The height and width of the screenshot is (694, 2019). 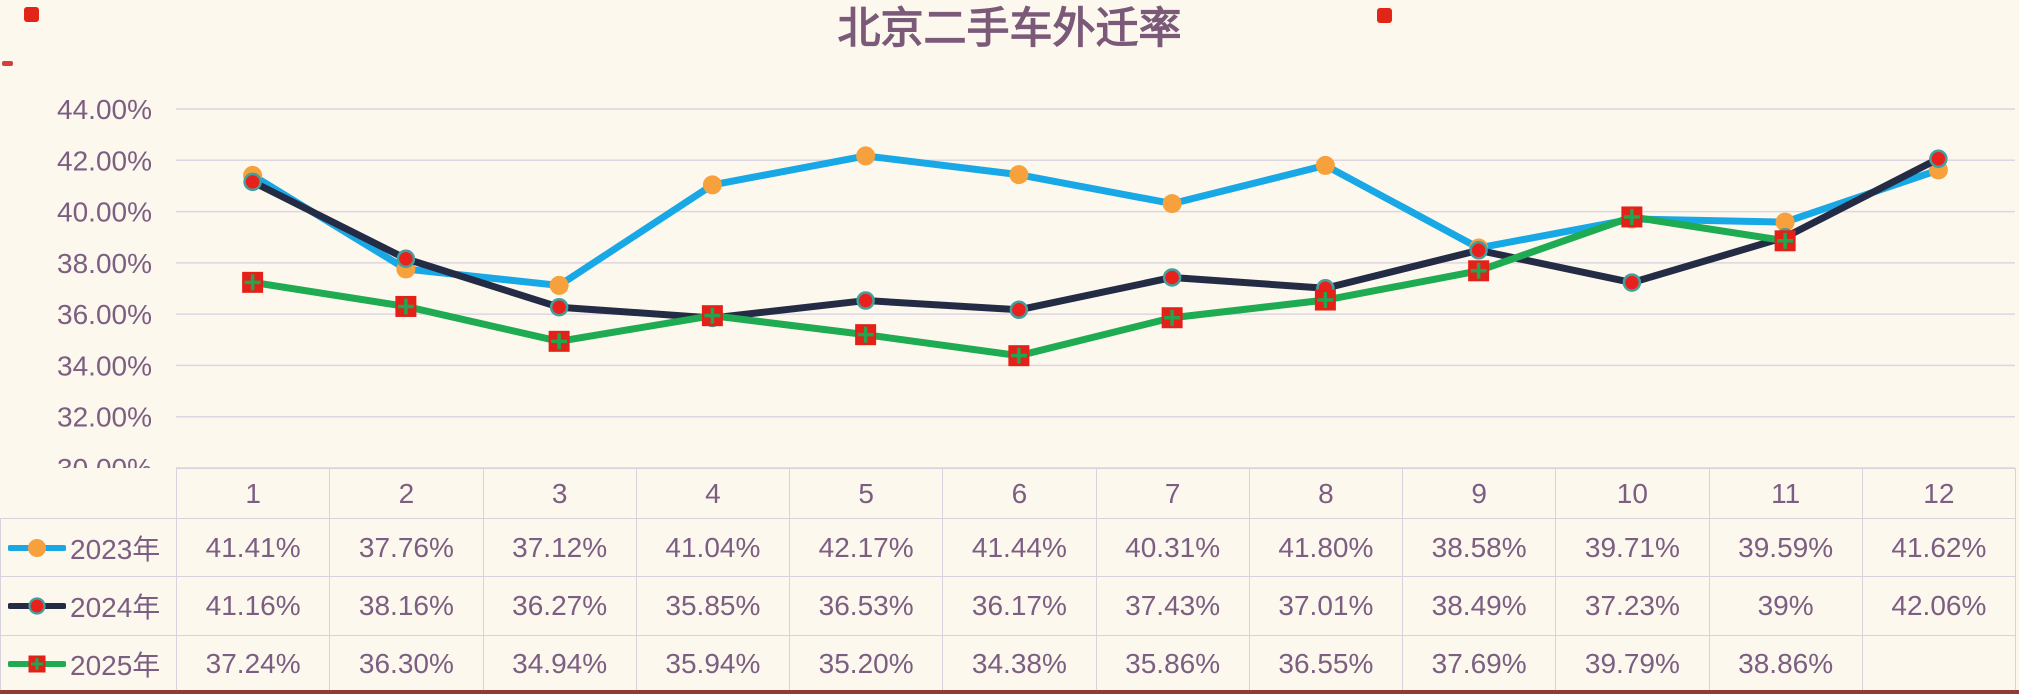 What do you see at coordinates (406, 493) in the screenshot?
I see `month-header-cell: 2` at bounding box center [406, 493].